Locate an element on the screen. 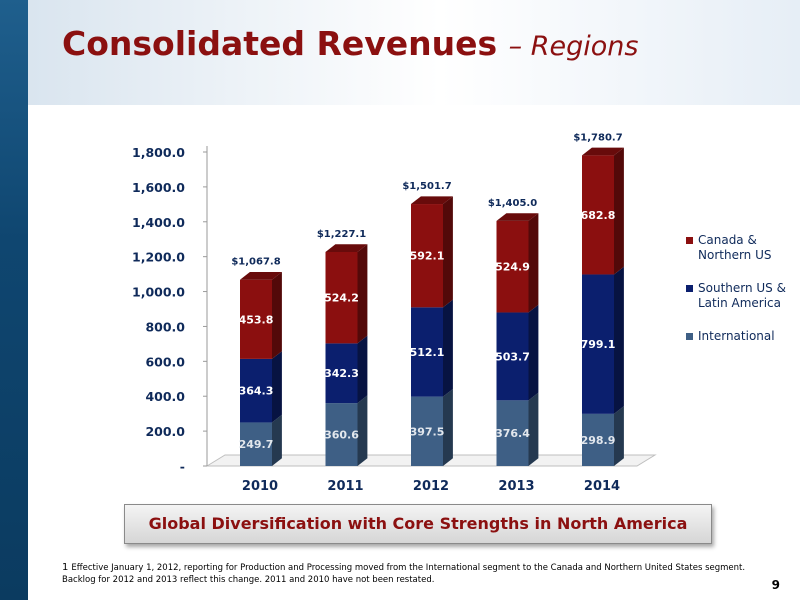 The image size is (800, 604). y-tick-label: 200.0 is located at coordinates (165, 431).